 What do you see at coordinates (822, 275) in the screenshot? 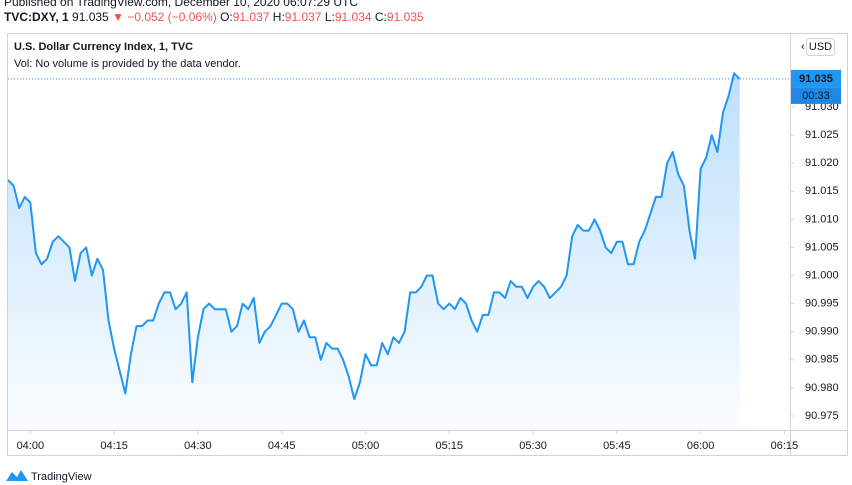
I see `y-tick-label: 91.000` at bounding box center [822, 275].